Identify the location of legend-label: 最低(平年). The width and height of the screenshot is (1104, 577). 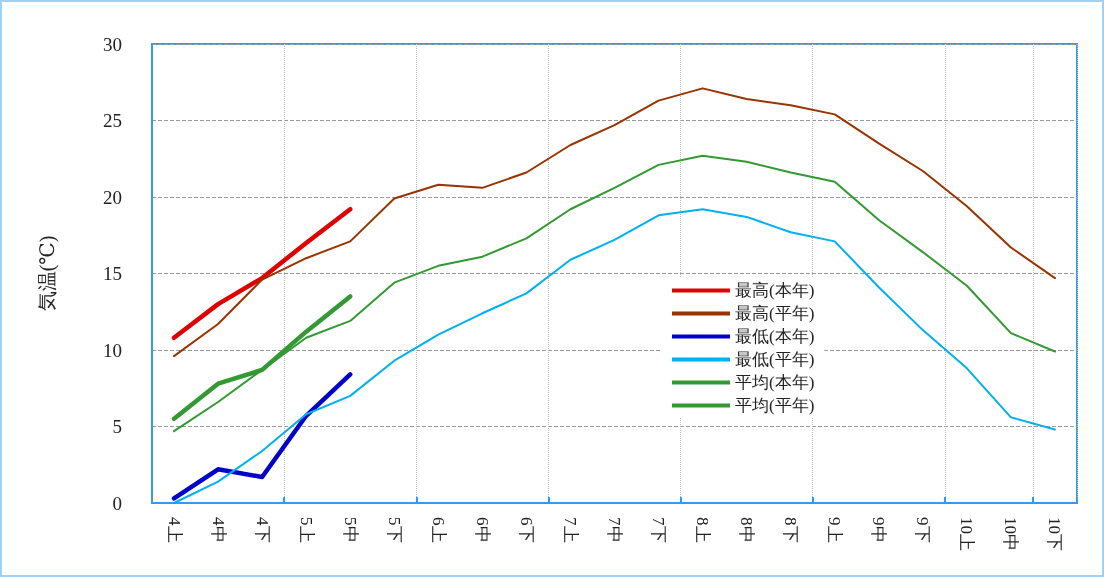
(775, 359).